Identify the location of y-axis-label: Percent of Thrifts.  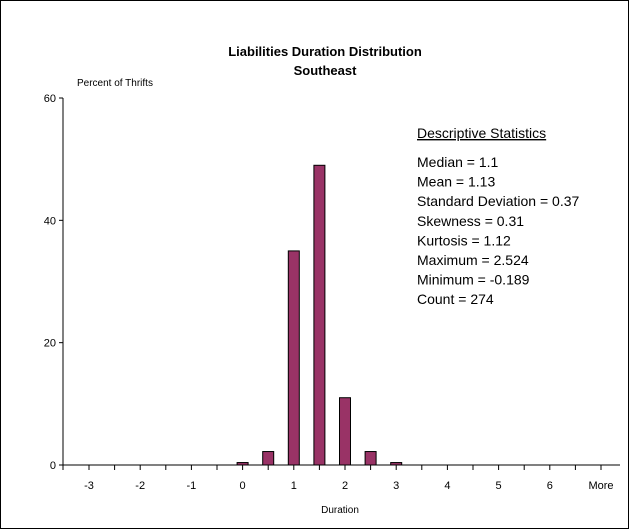
(115, 83).